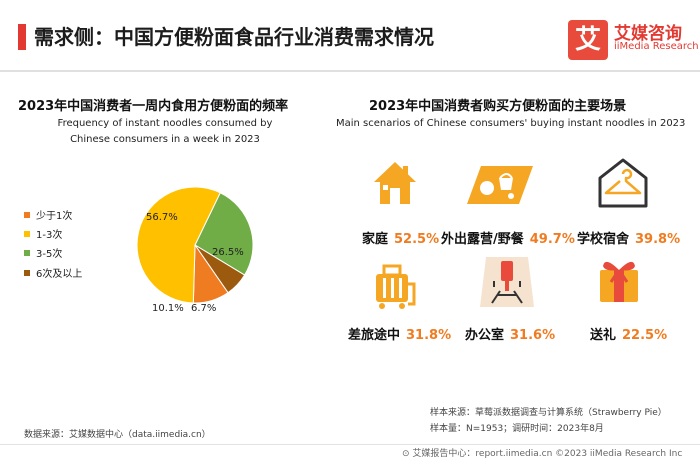  Describe the element at coordinates (623, 183) in the screenshot. I see `hanger-icon` at that location.